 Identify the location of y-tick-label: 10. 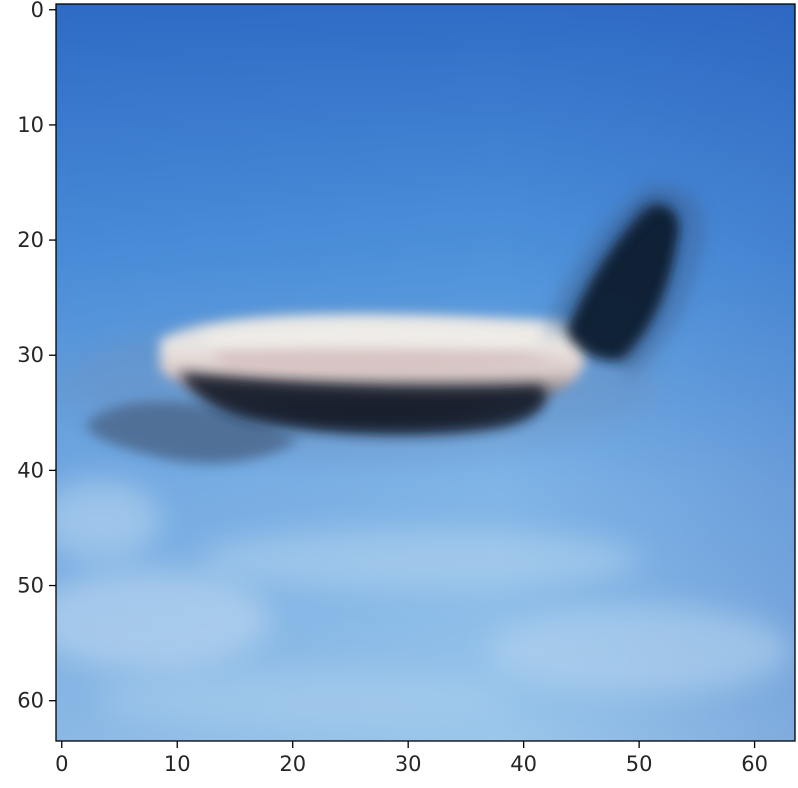
(30, 125).